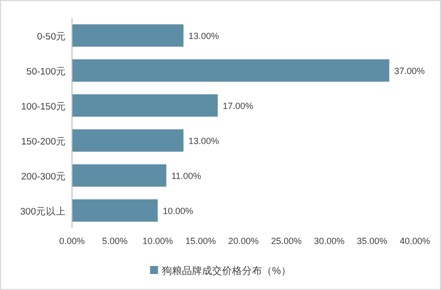 This screenshot has width=441, height=290. I want to click on y-tick-label: 200-300元, so click(43, 177).